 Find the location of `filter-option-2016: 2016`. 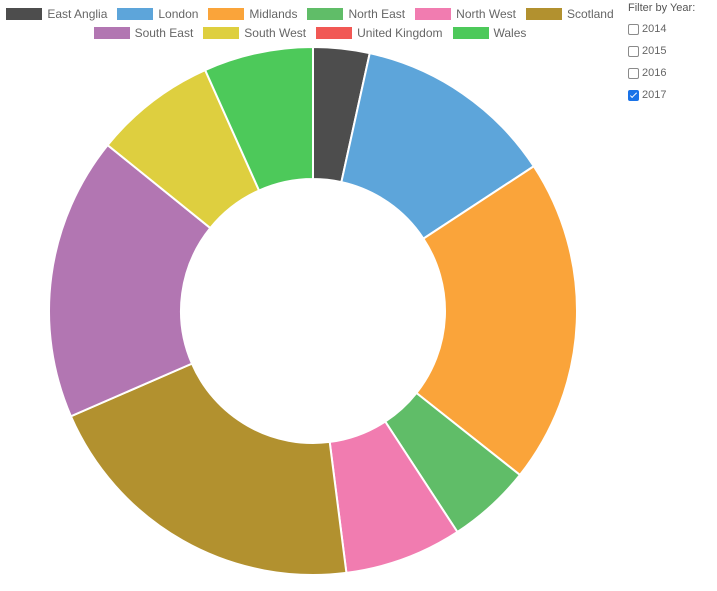

filter-option-2016: 2016 is located at coordinates (672, 73).